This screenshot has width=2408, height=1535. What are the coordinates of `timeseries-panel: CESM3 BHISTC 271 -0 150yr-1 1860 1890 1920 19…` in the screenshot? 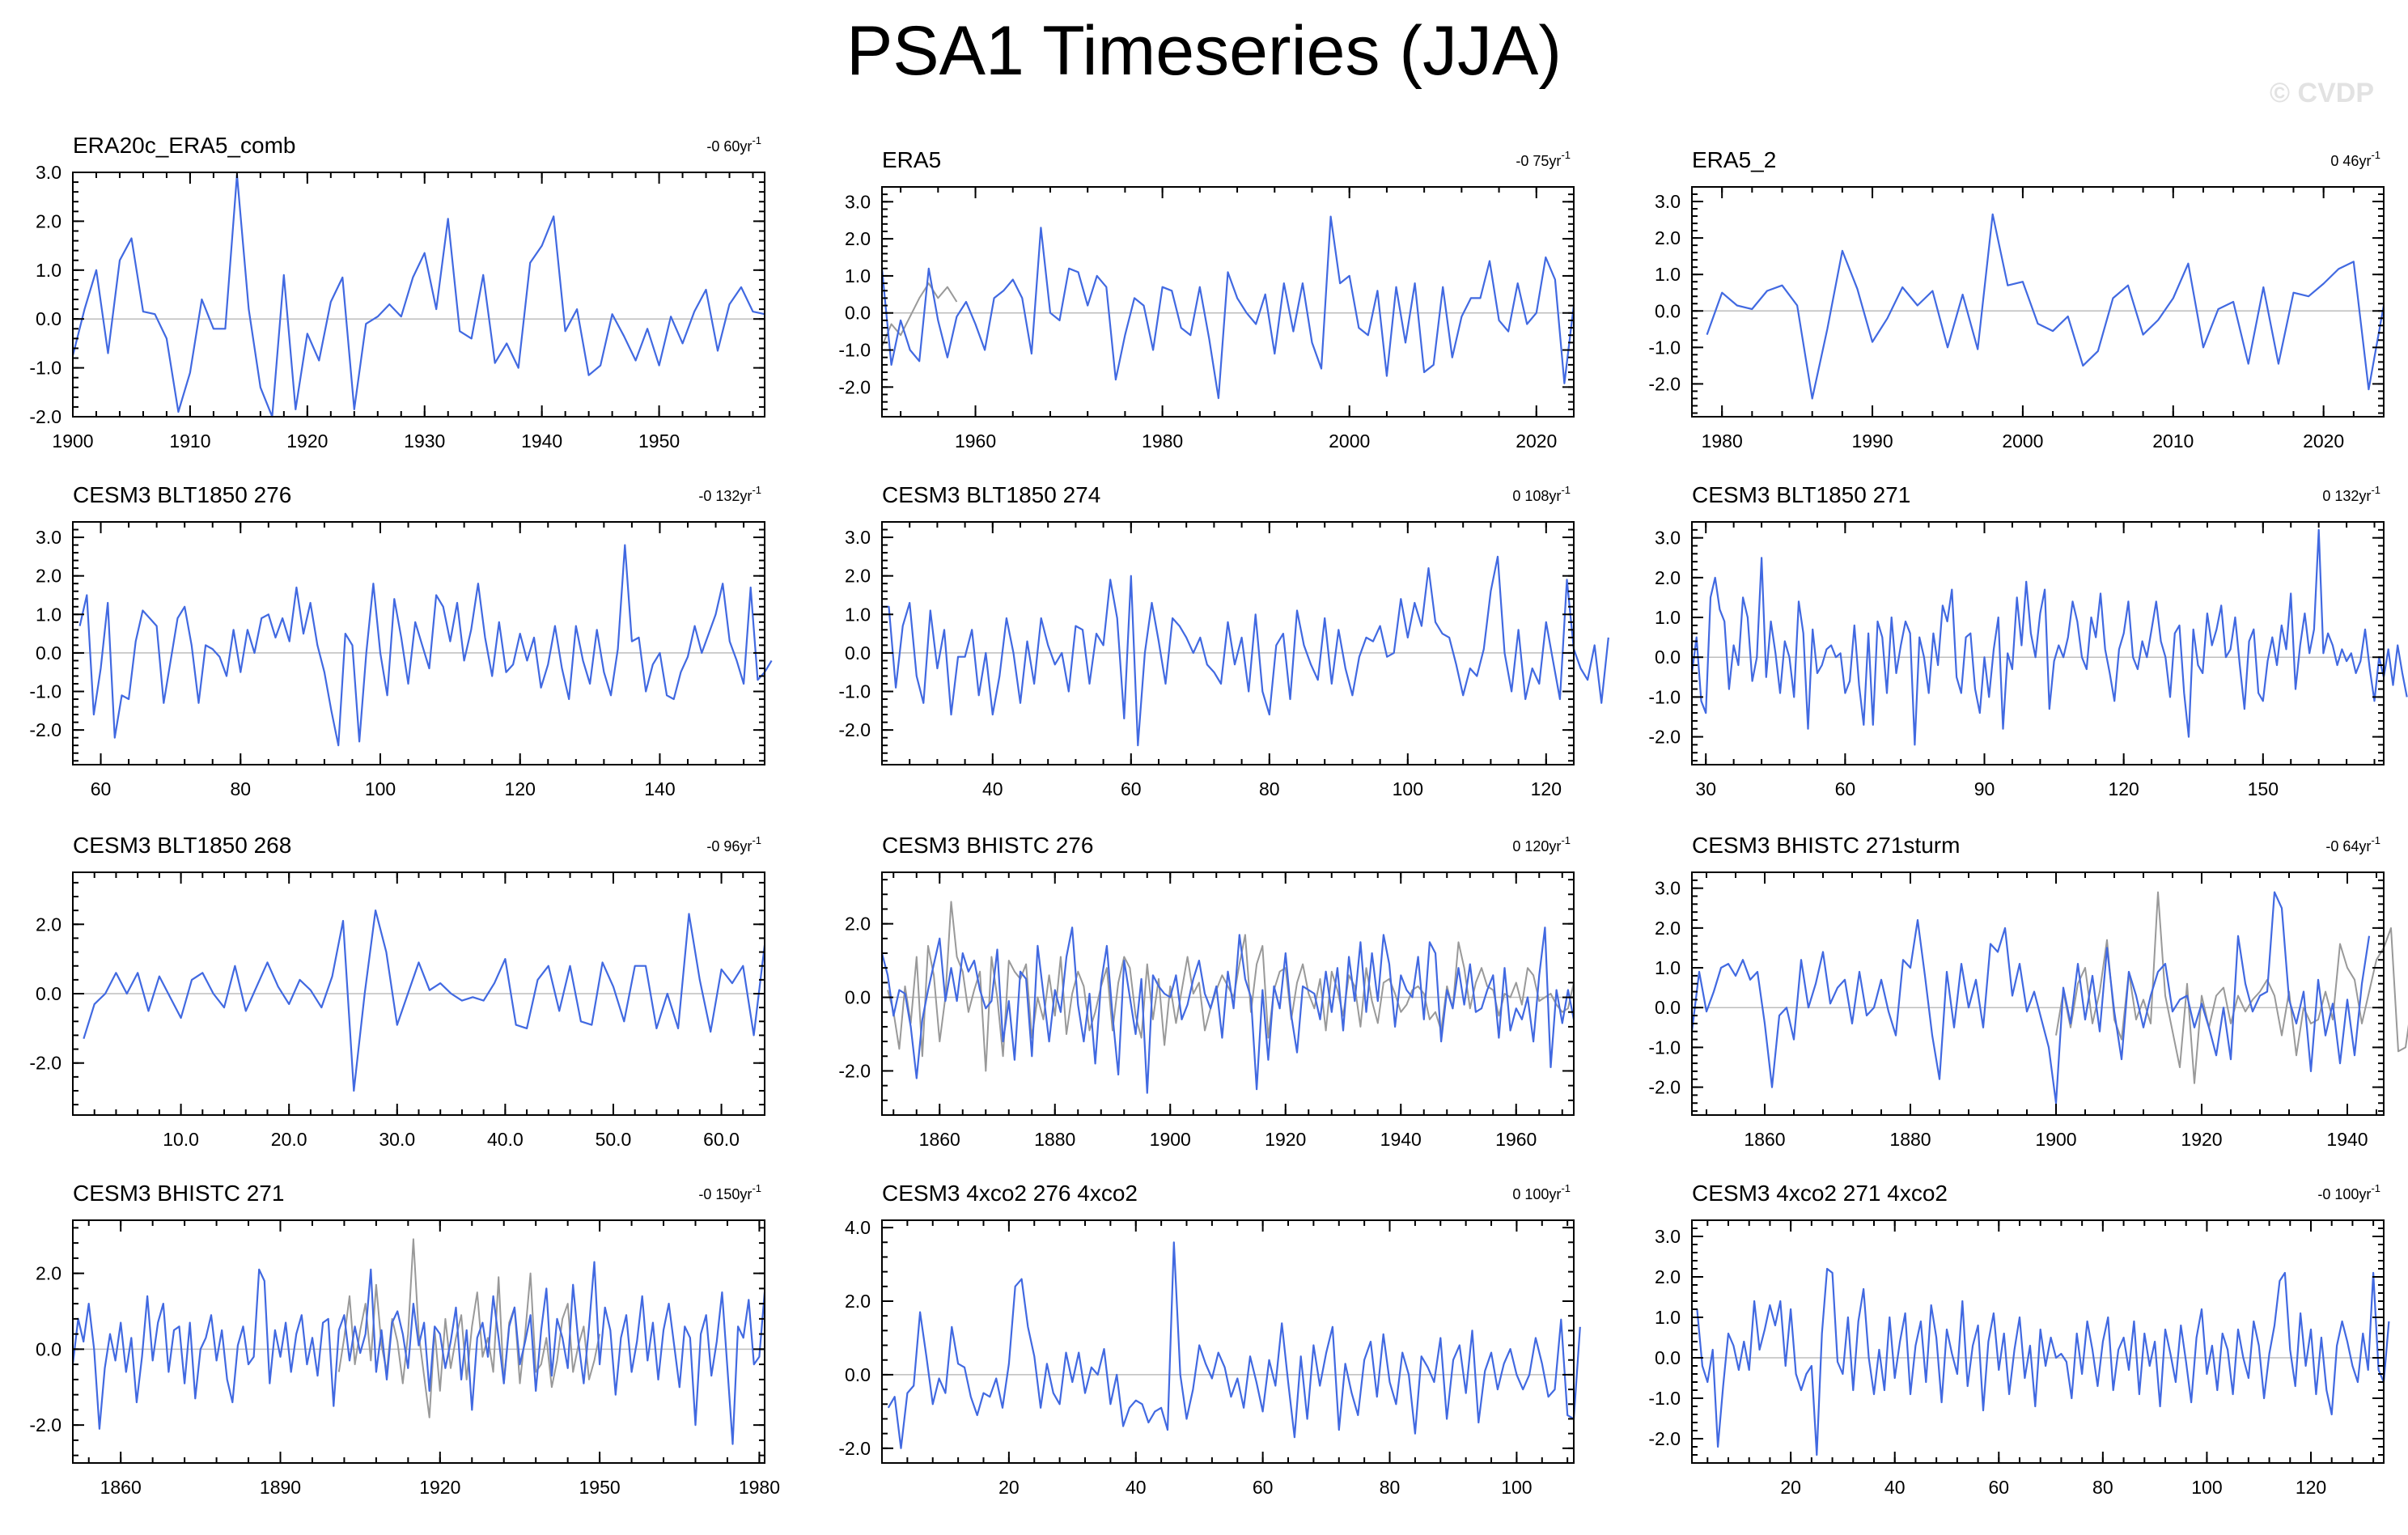 It's located at (404, 1339).